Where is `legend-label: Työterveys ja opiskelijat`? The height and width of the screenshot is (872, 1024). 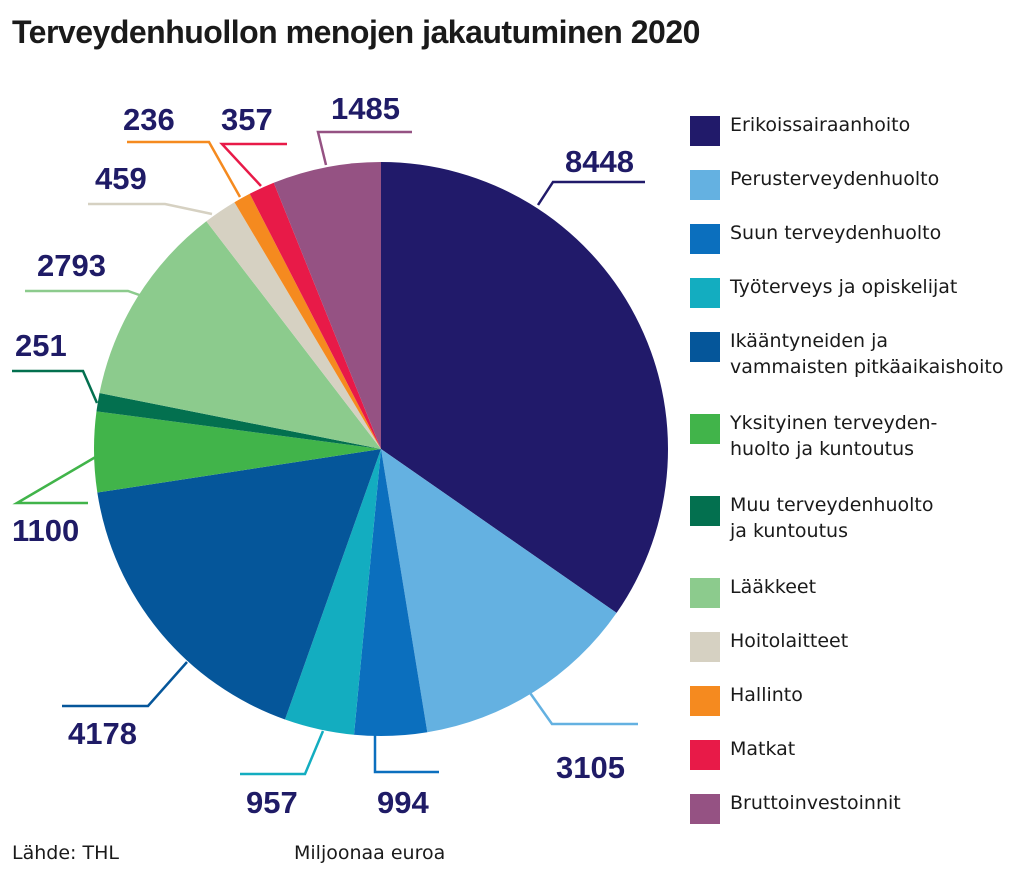 legend-label: Työterveys ja opiskelijat is located at coordinates (844, 287).